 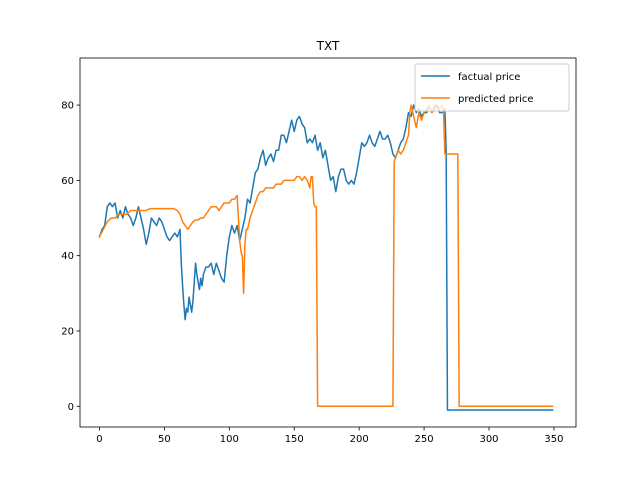 What do you see at coordinates (67, 331) in the screenshot?
I see `y-tick-label: 20` at bounding box center [67, 331].